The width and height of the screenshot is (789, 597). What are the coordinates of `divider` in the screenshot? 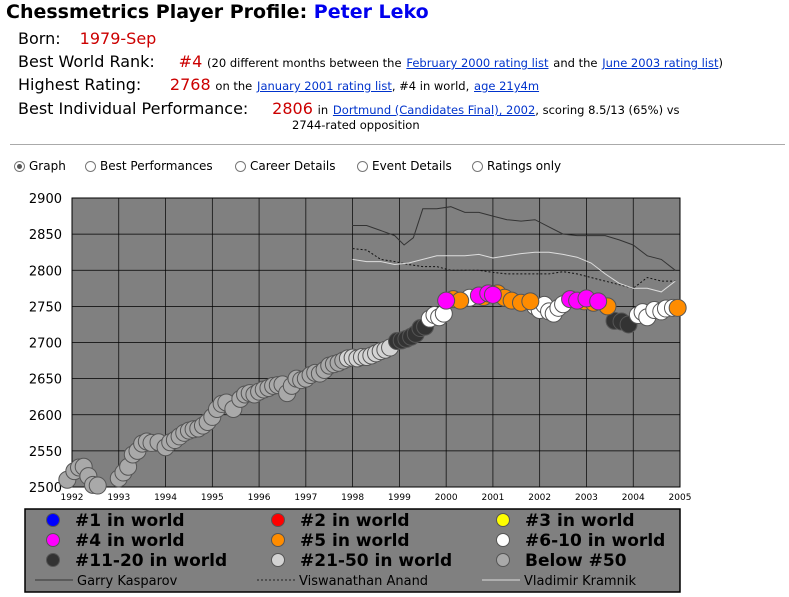 It's located at (397, 144).